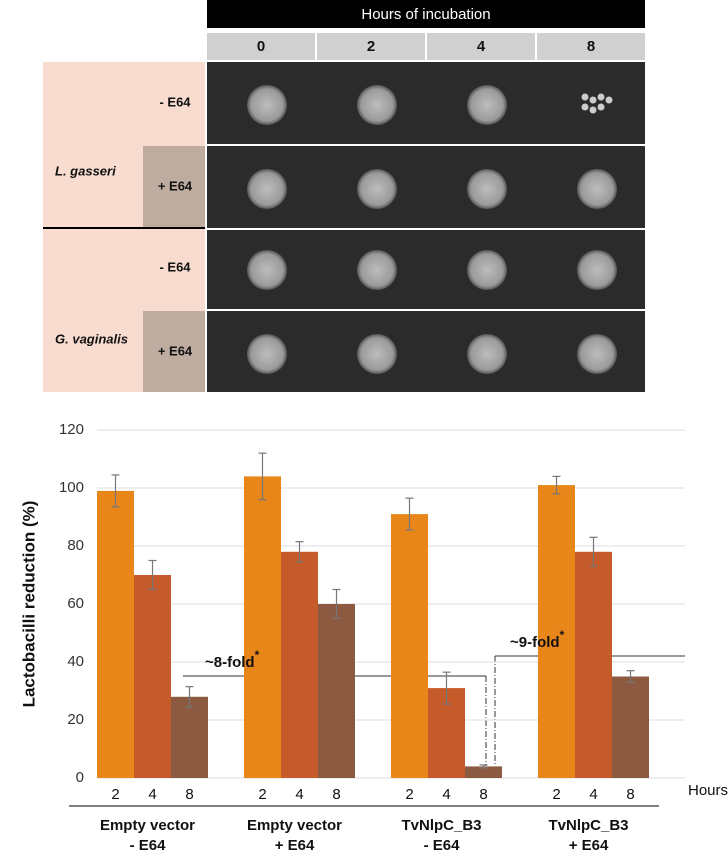 This screenshot has height=852, width=728. I want to click on annotation: ~8-fold*, so click(232, 659).